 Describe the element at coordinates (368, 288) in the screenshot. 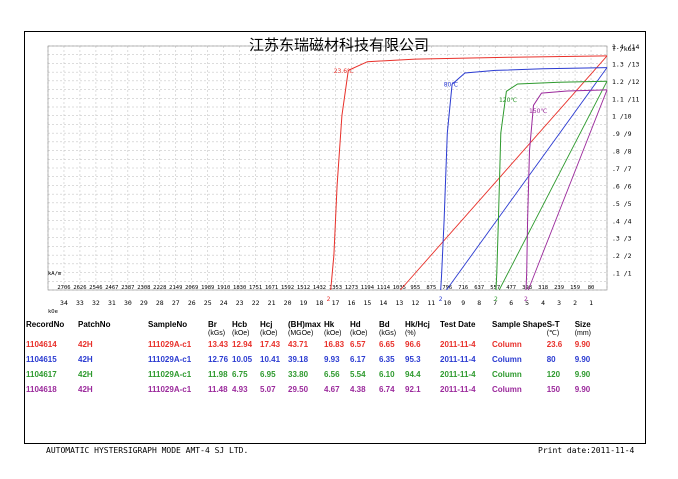

I see `x-tick-label-kam: 1194` at that location.